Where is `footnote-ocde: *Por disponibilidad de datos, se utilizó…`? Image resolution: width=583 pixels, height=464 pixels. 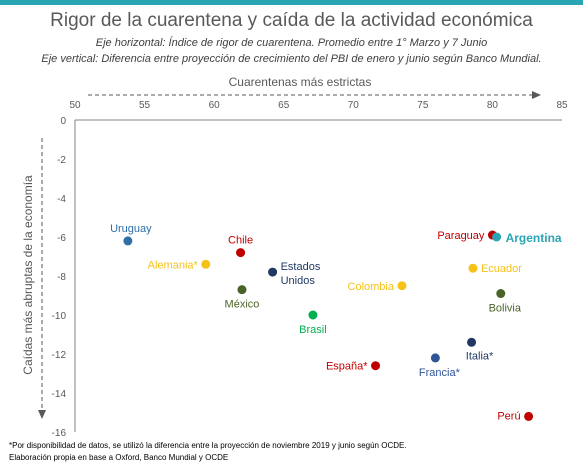
footnote-ocde: *Por disponibilidad de datos, se utilizó… is located at coordinates (208, 445).